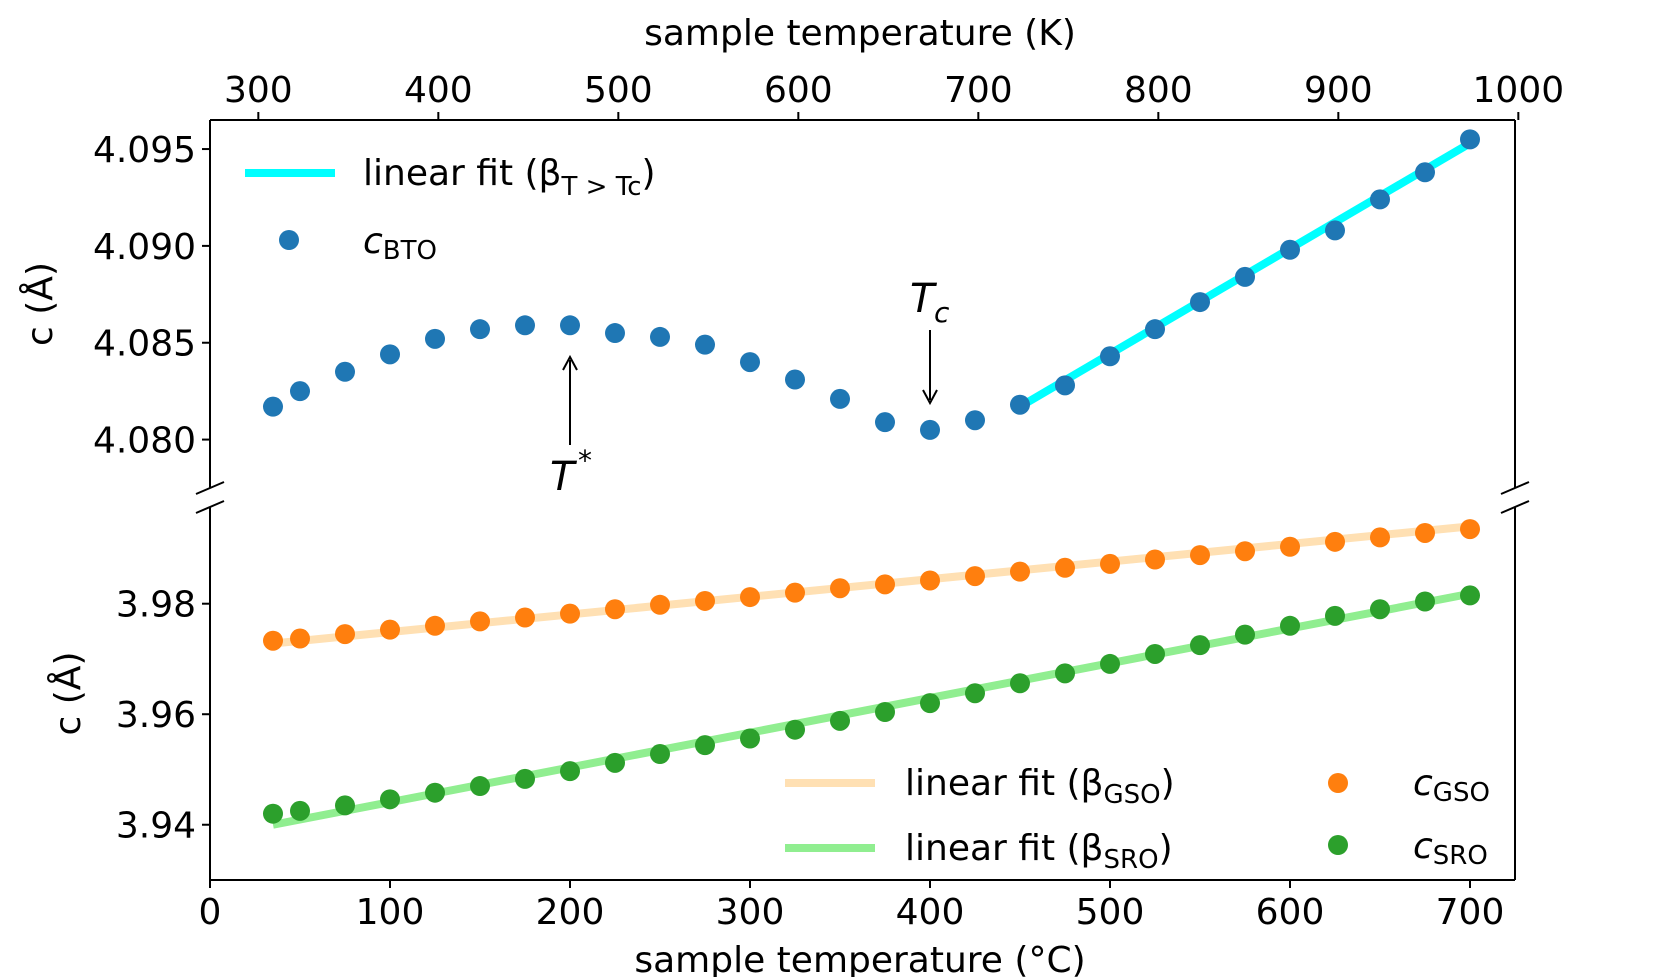  Describe the element at coordinates (1338, 783) in the screenshot. I see `legend-point-gso-swatch` at that location.